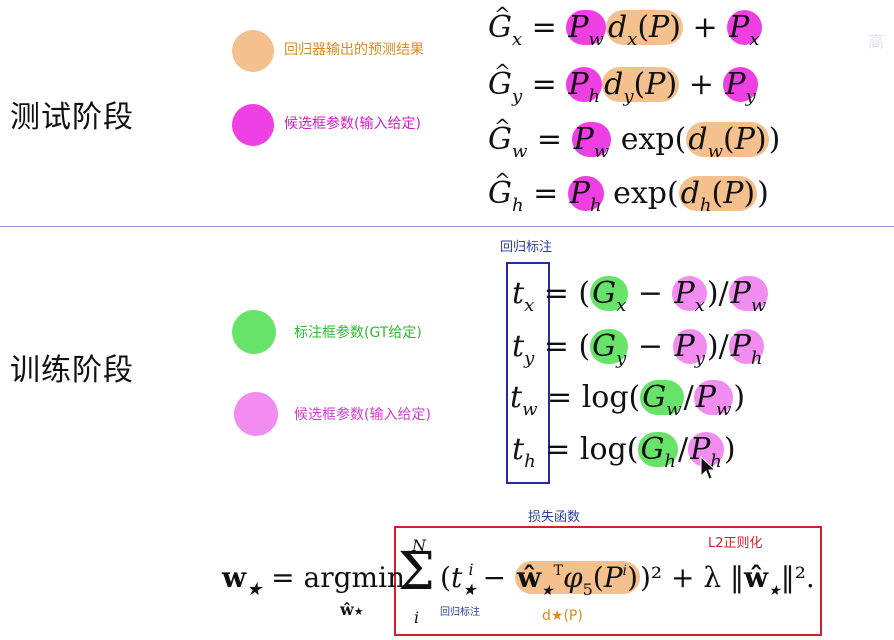 The image size is (894, 640). I want to click on legend-gt-params: 标注框参数(GT给定), so click(358, 333).